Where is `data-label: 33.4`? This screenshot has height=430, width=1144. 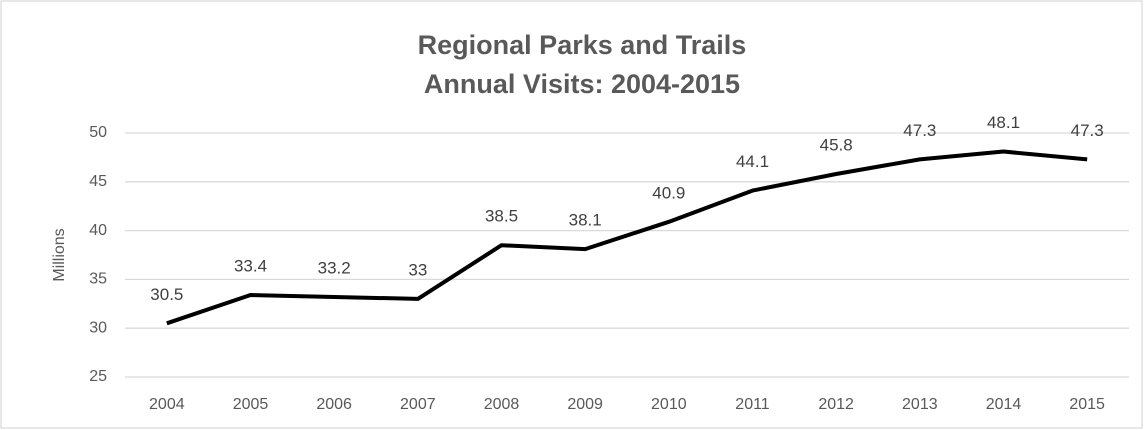
data-label: 33.4 is located at coordinates (250, 266).